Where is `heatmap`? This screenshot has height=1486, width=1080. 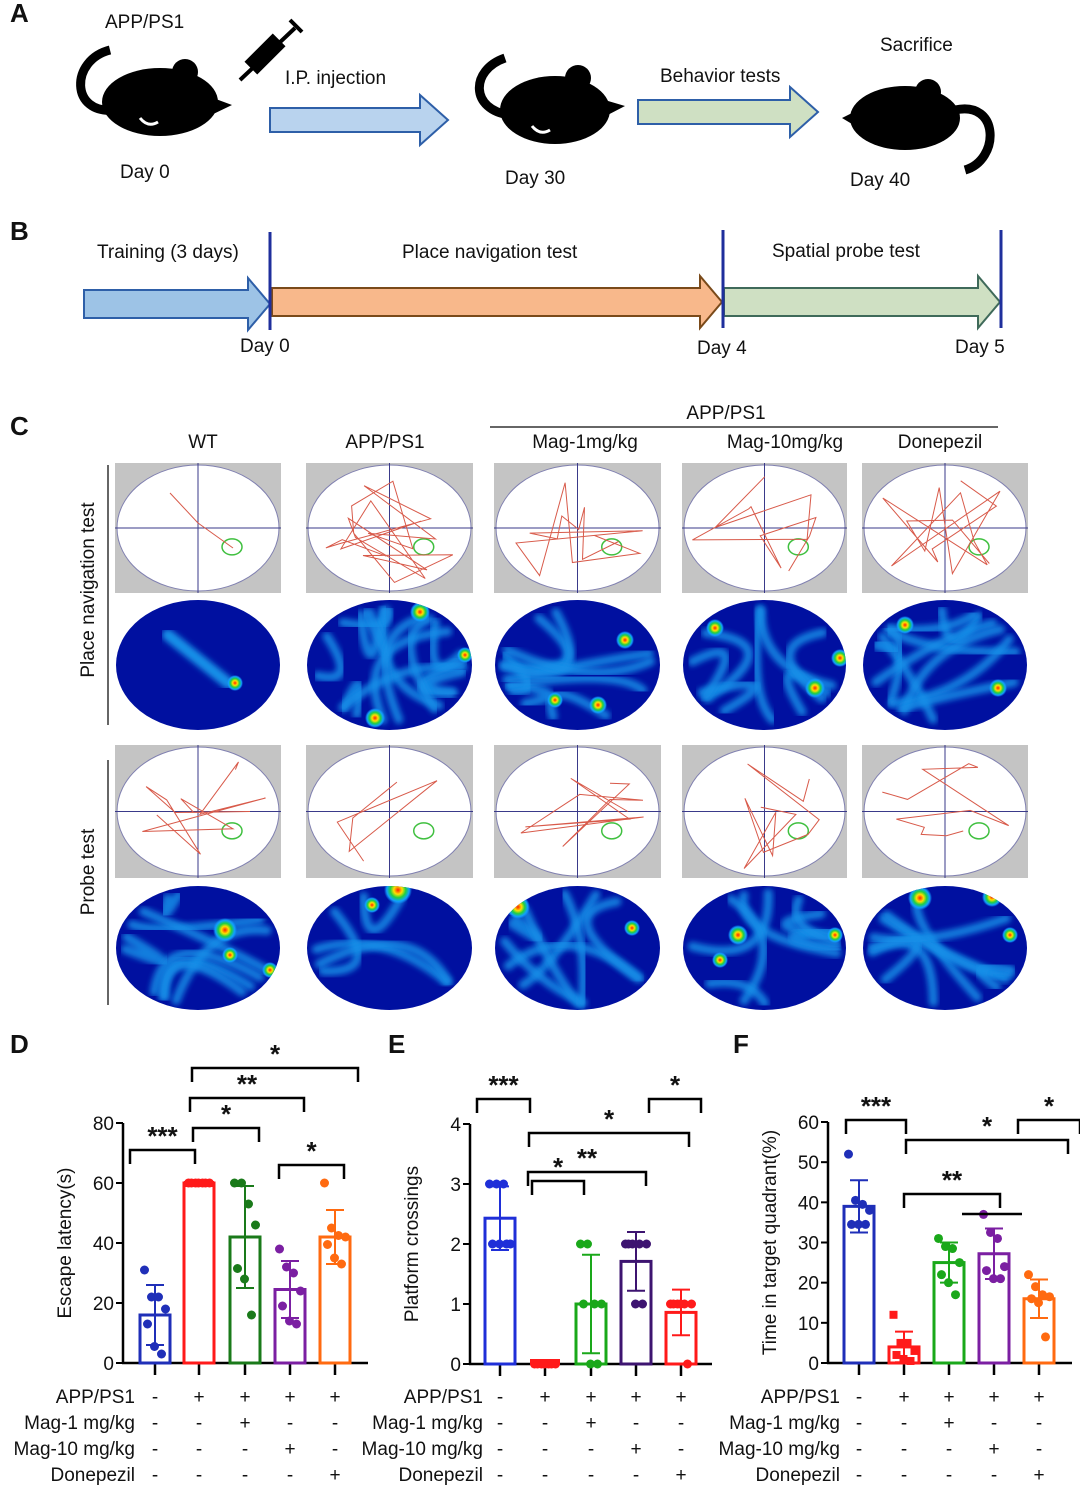
heatmap is located at coordinates (198, 665).